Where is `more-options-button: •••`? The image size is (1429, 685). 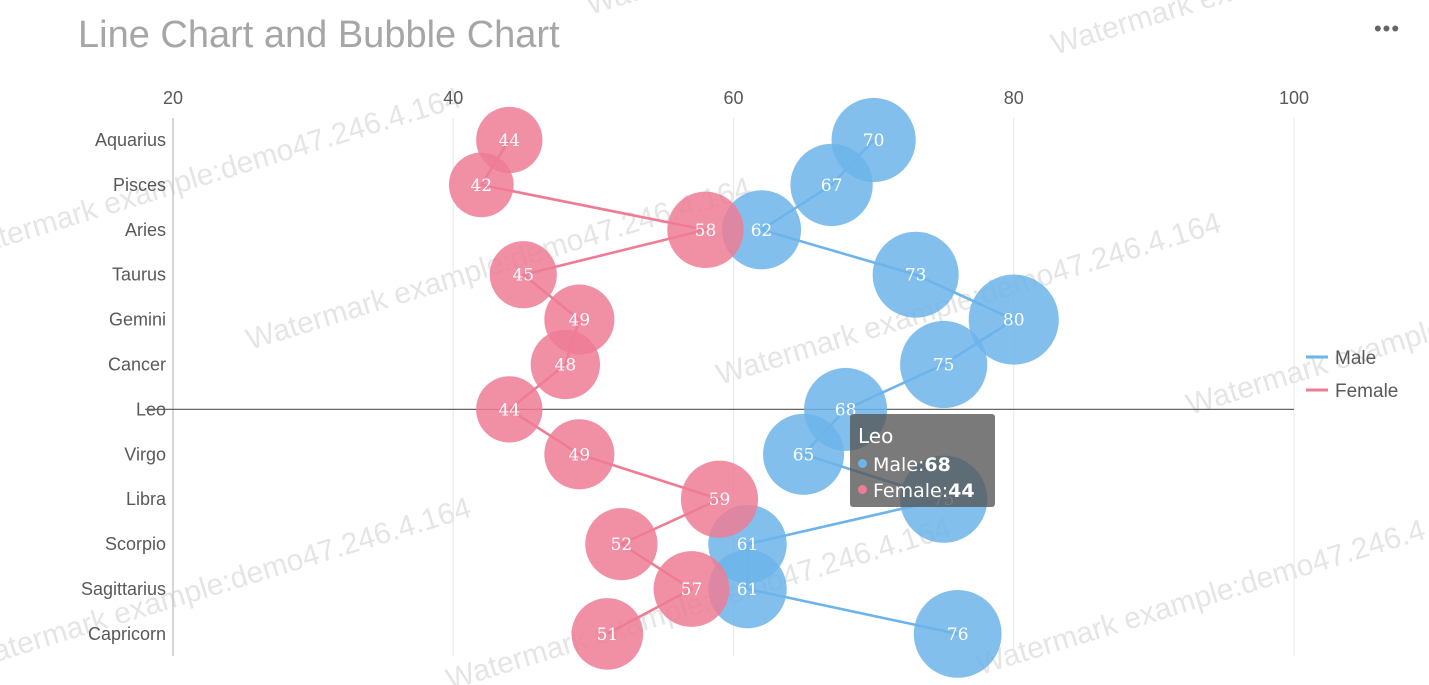
more-options-button: ••• is located at coordinates (1387, 28).